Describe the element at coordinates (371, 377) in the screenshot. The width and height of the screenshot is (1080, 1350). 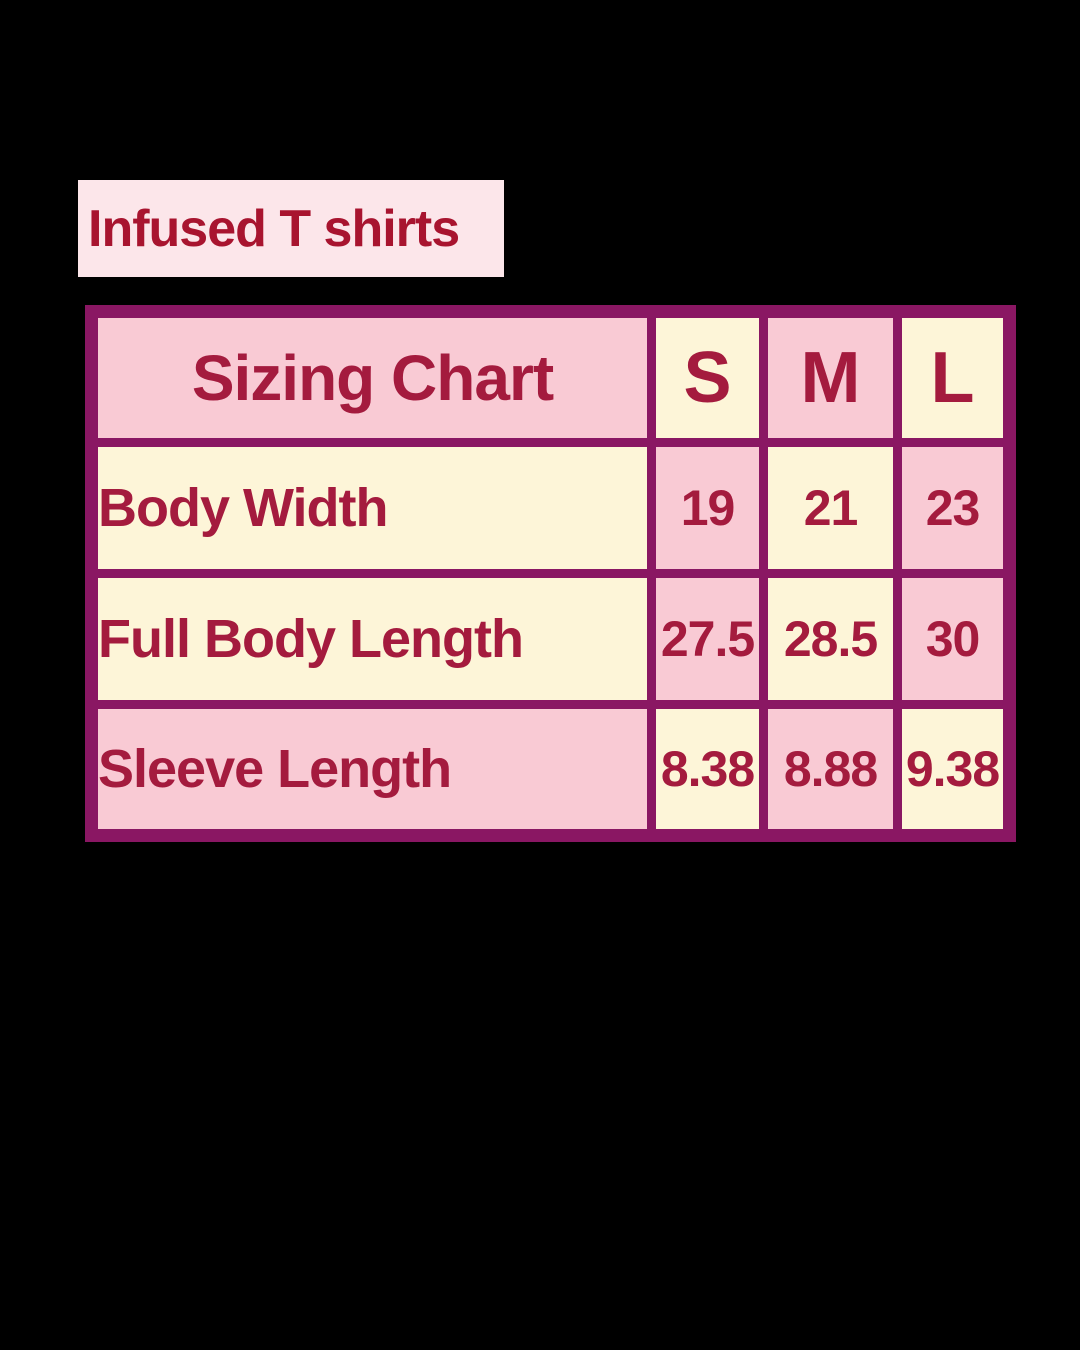
I see `table-title-cell: Sizing Chart` at that location.